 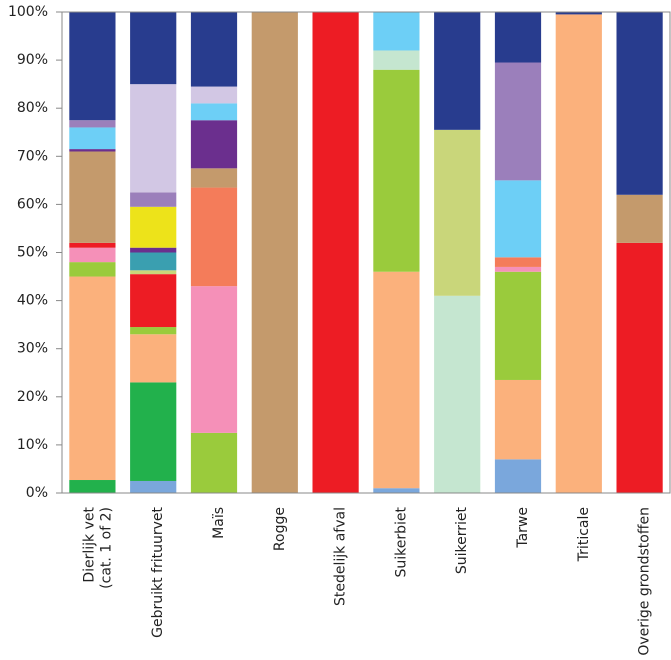 What do you see at coordinates (32, 253) in the screenshot?
I see `y-tick-label: 50%` at bounding box center [32, 253].